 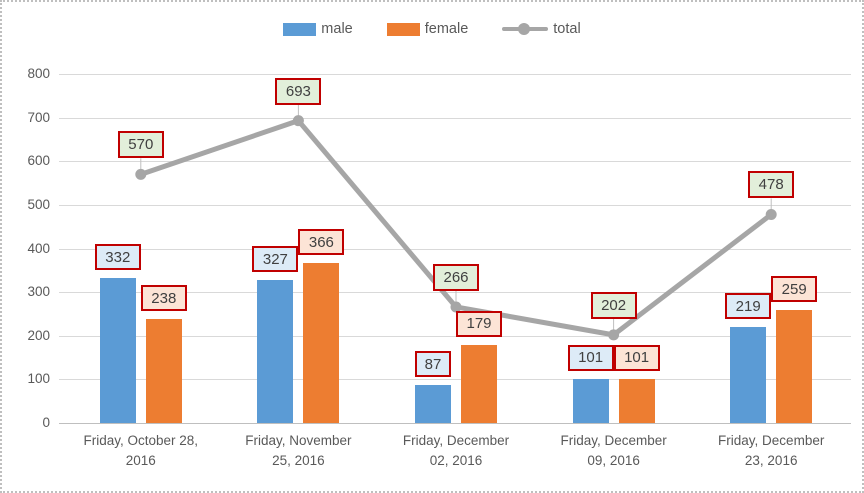 I want to click on y-axis-tick-label: 100, so click(x=38, y=379).